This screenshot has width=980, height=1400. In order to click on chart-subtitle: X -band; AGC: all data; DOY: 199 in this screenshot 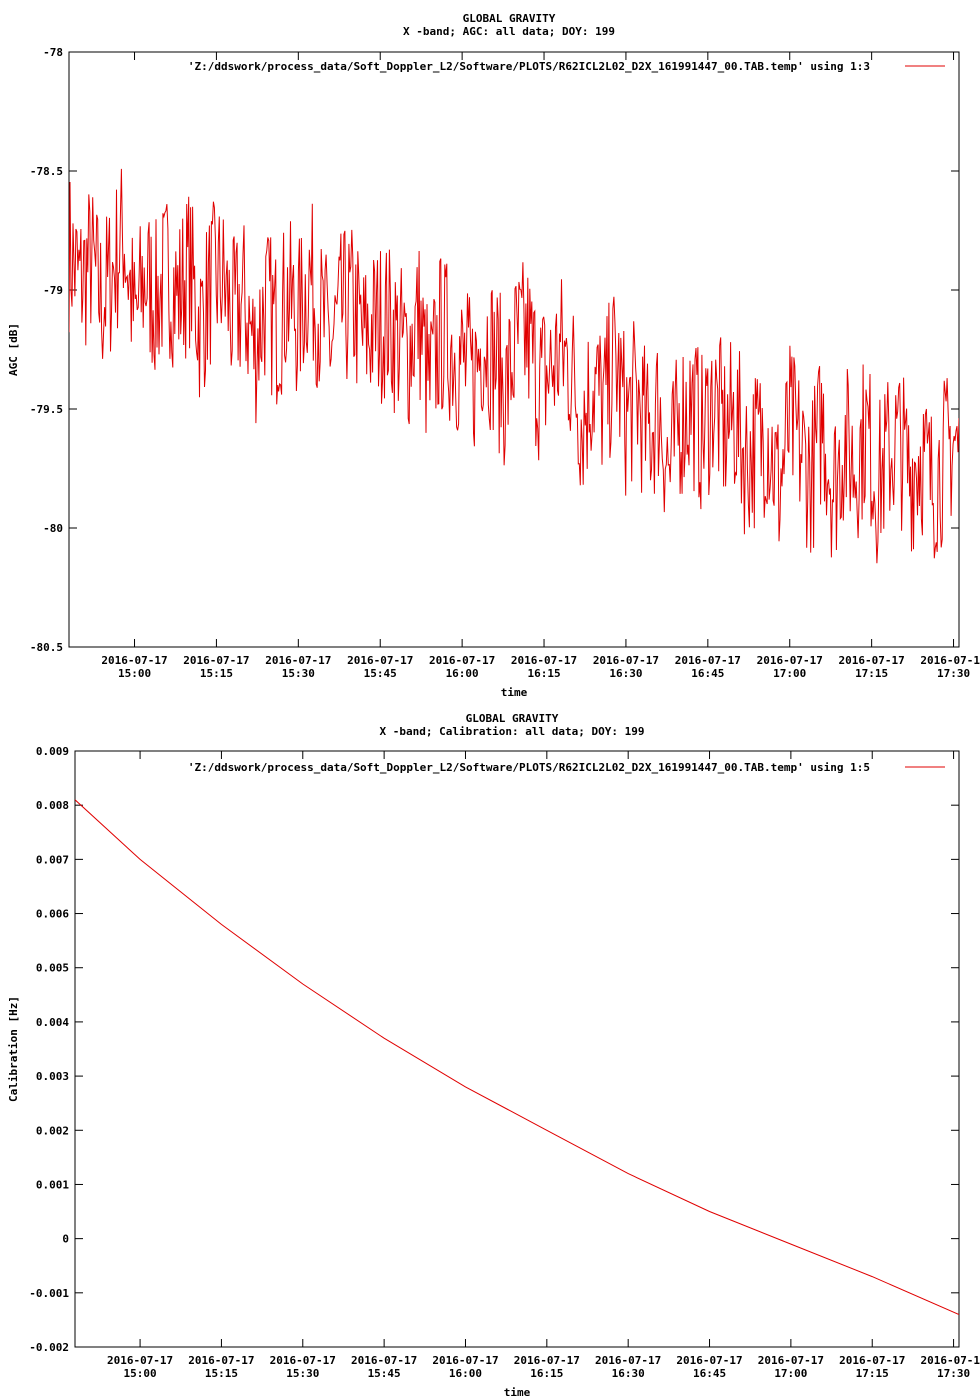, I will do `click(509, 31)`.